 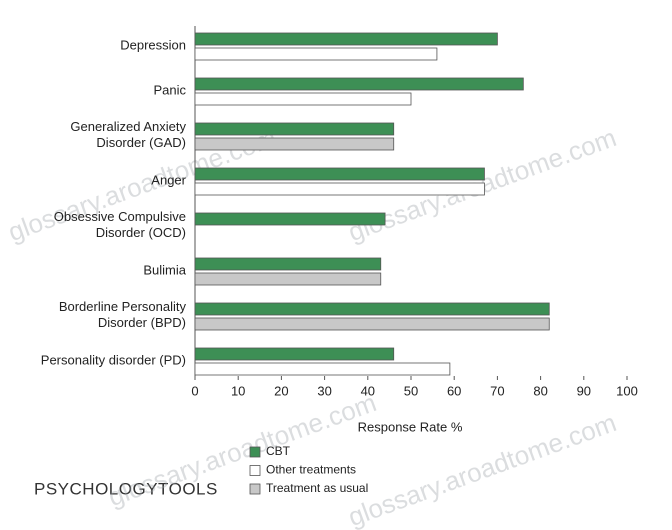 What do you see at coordinates (410, 426) in the screenshot?
I see `x-axis-label: Response Rate %` at bounding box center [410, 426].